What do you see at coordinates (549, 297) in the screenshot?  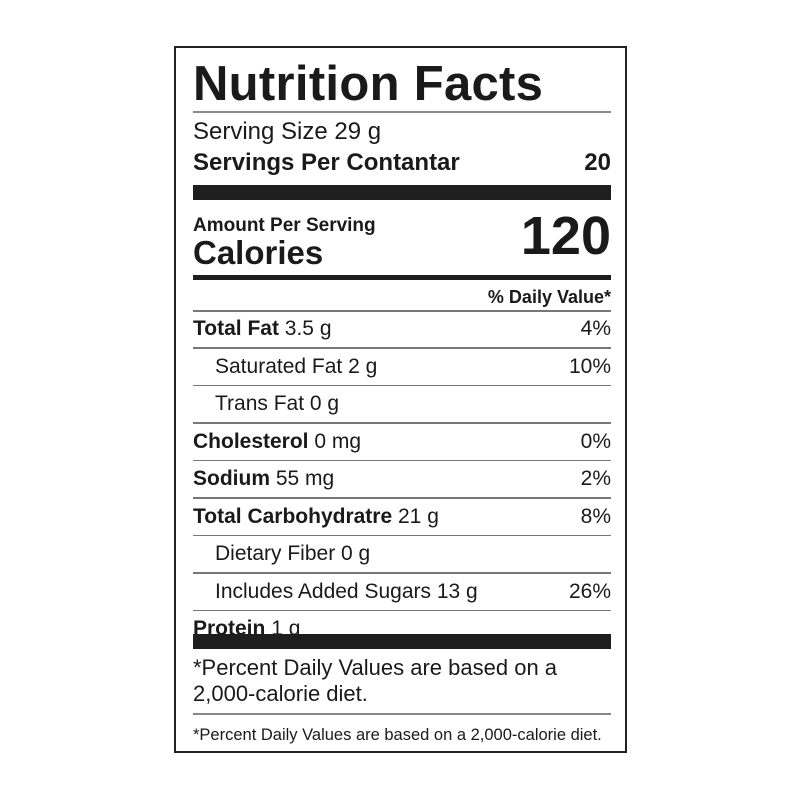 I see `daily-value-header: % Daily Value*` at bounding box center [549, 297].